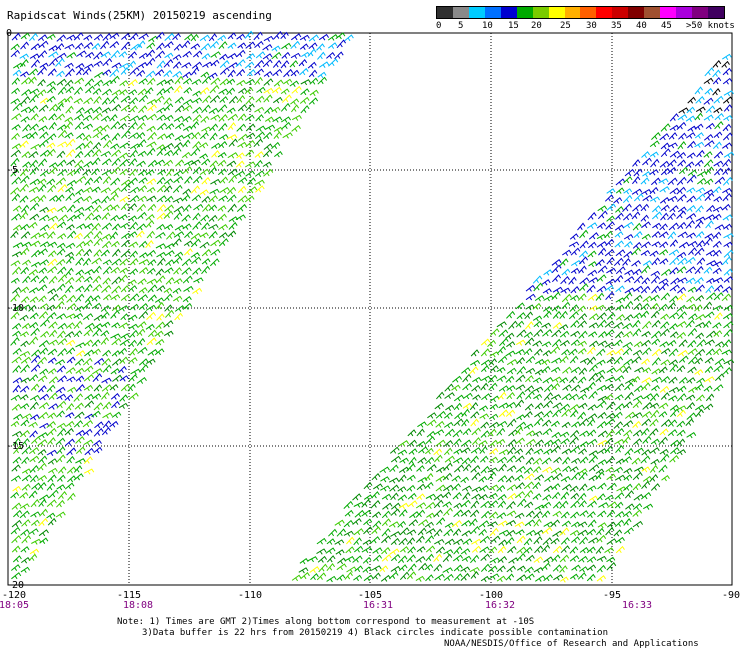 The image size is (740, 650). What do you see at coordinates (139, 15) in the screenshot?
I see `plot-title: Rapidscat Winds(25KM) 20150219 ascending` at bounding box center [139, 15].